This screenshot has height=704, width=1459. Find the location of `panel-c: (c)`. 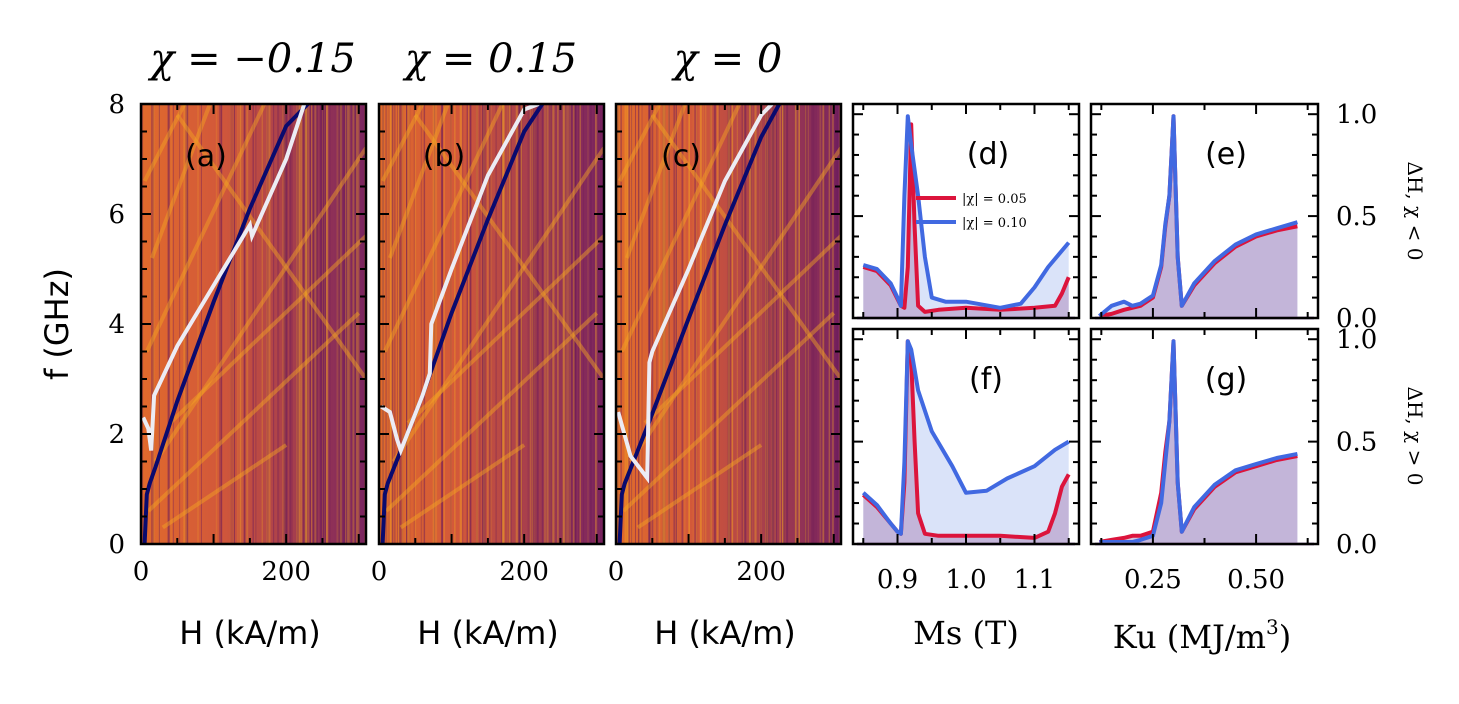

panel-c: (c) is located at coordinates (728, 324).